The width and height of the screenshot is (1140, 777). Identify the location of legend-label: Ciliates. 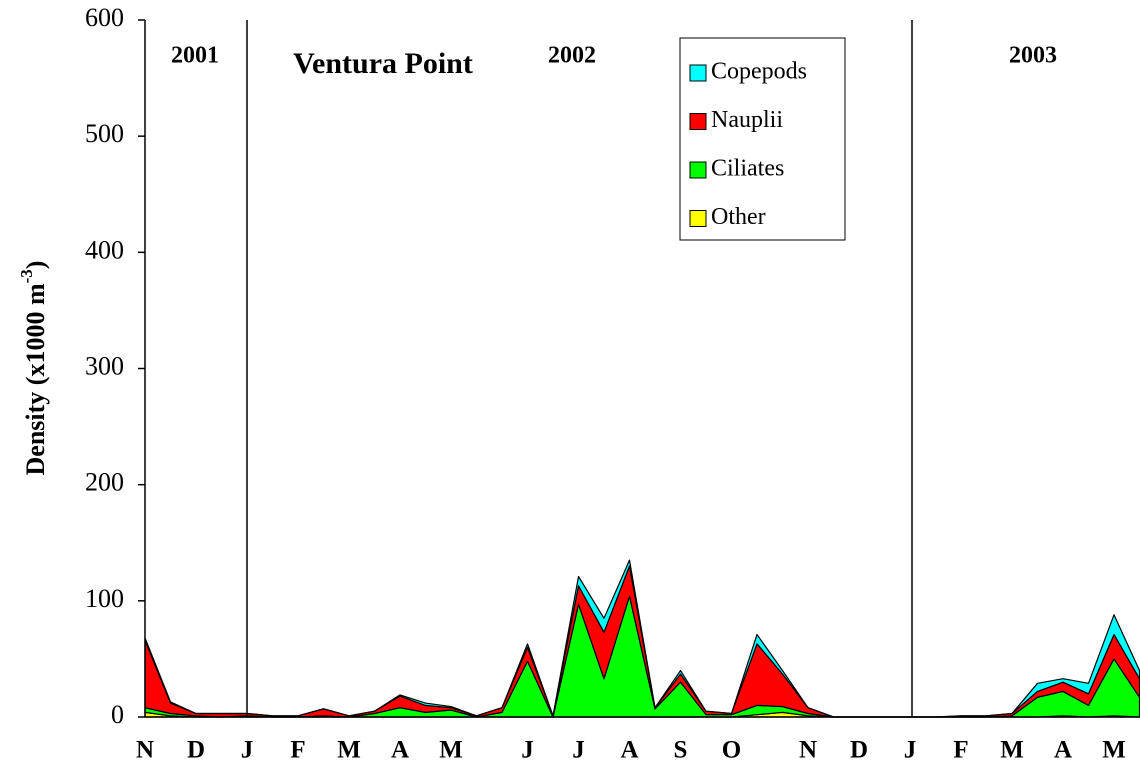
(747, 169).